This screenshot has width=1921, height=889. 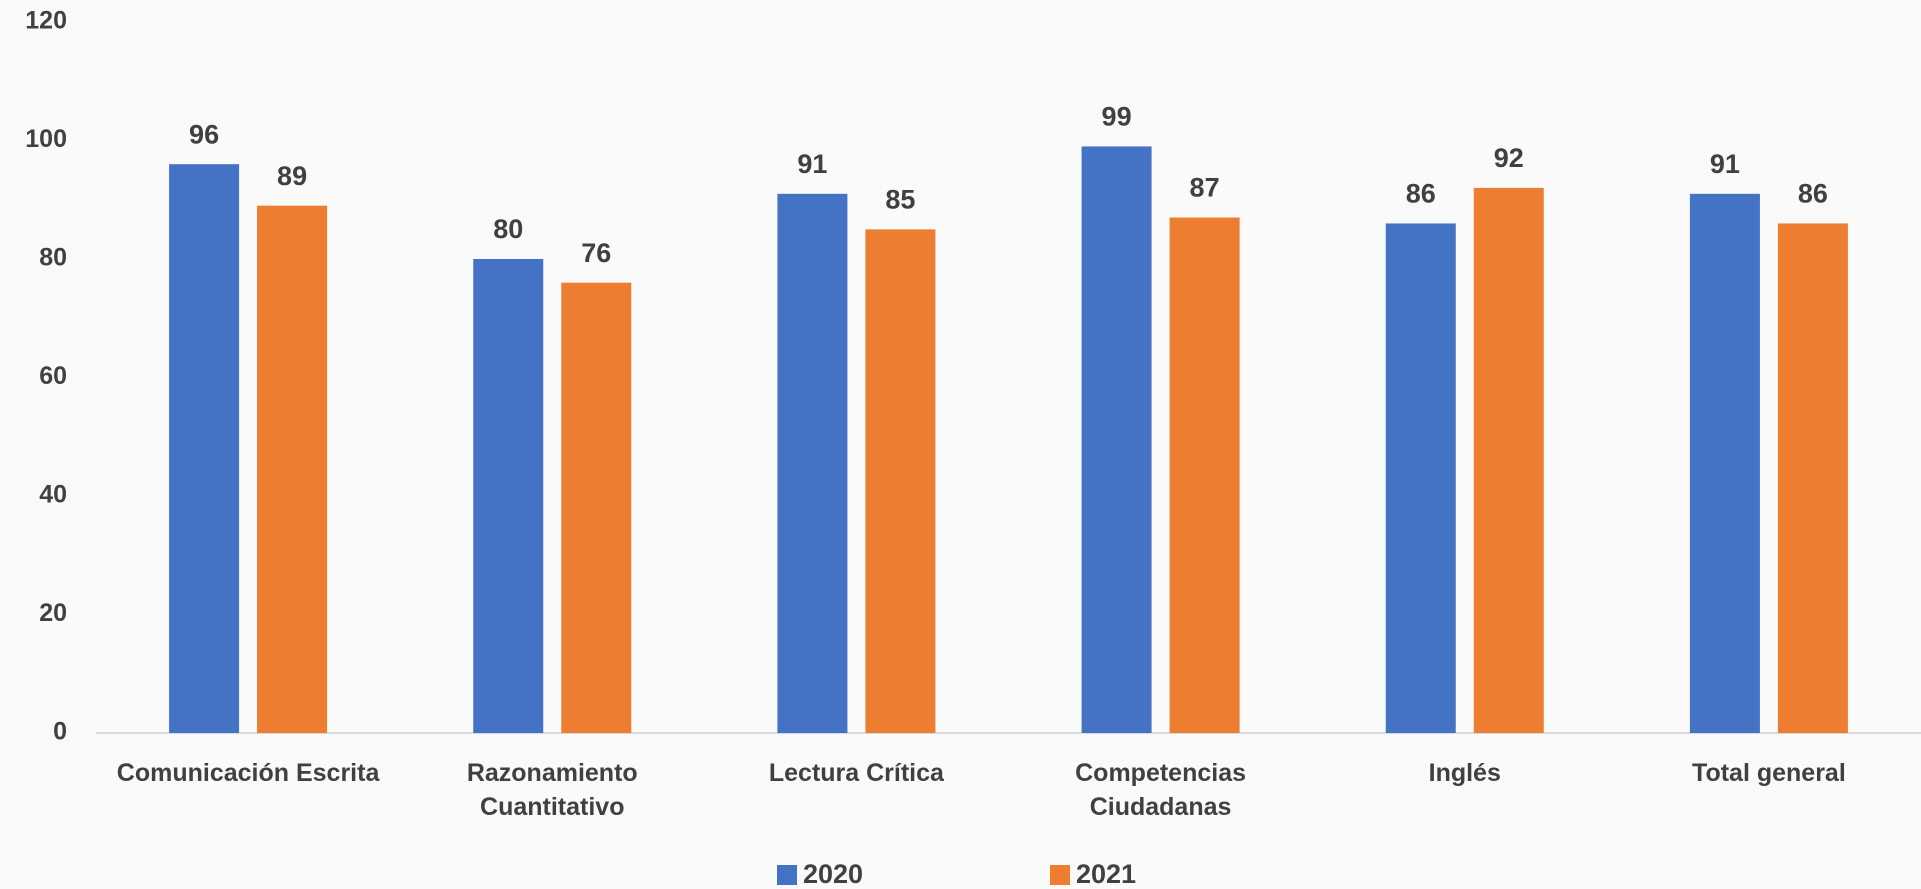 I want to click on y-tick-label: 0, so click(x=60, y=732).